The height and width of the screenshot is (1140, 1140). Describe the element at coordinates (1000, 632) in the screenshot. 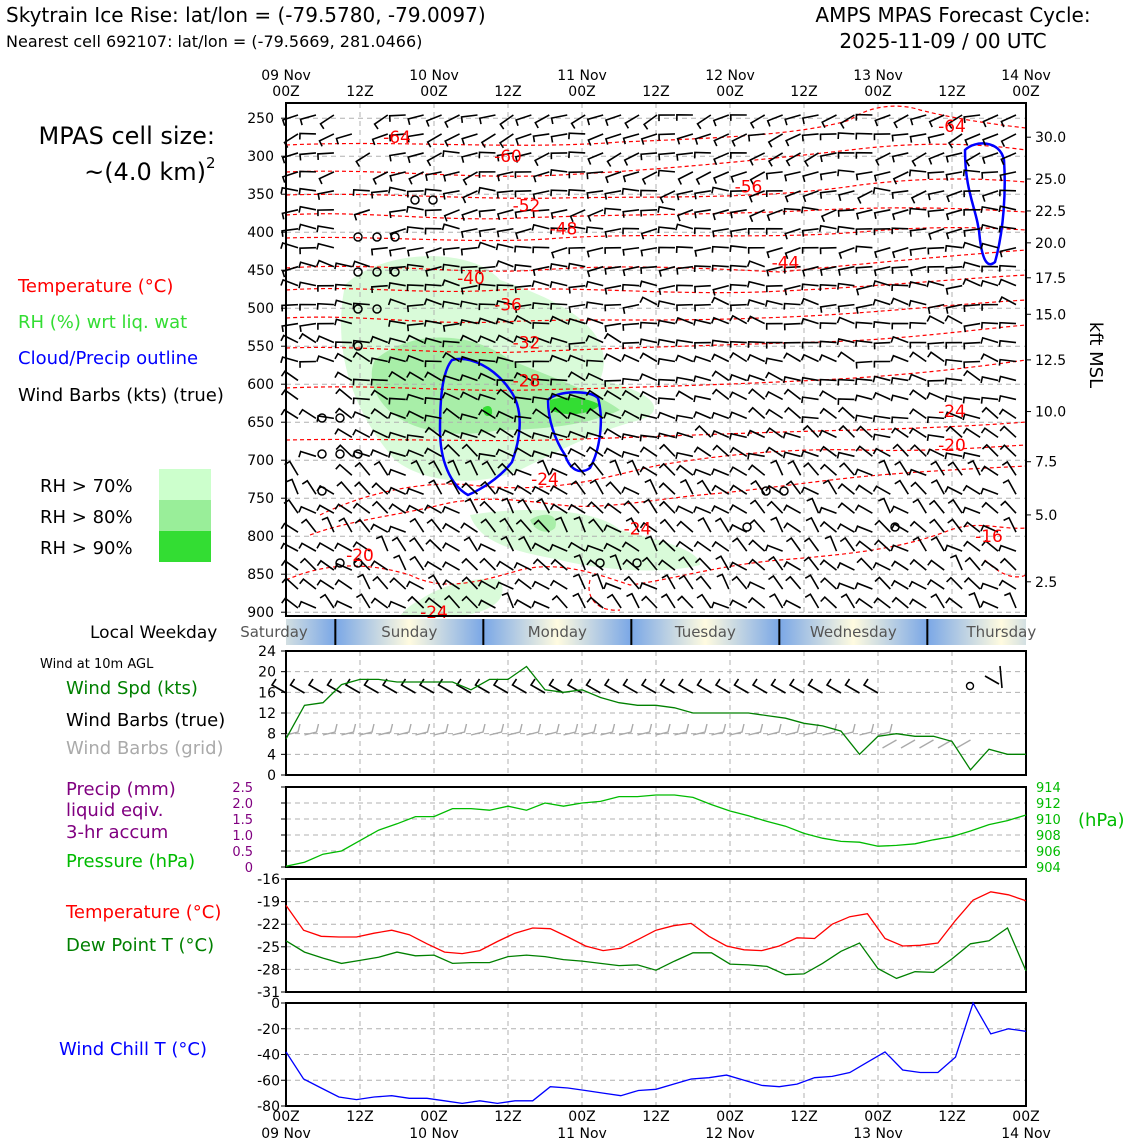

I see `weekday-name: Thursday` at that location.